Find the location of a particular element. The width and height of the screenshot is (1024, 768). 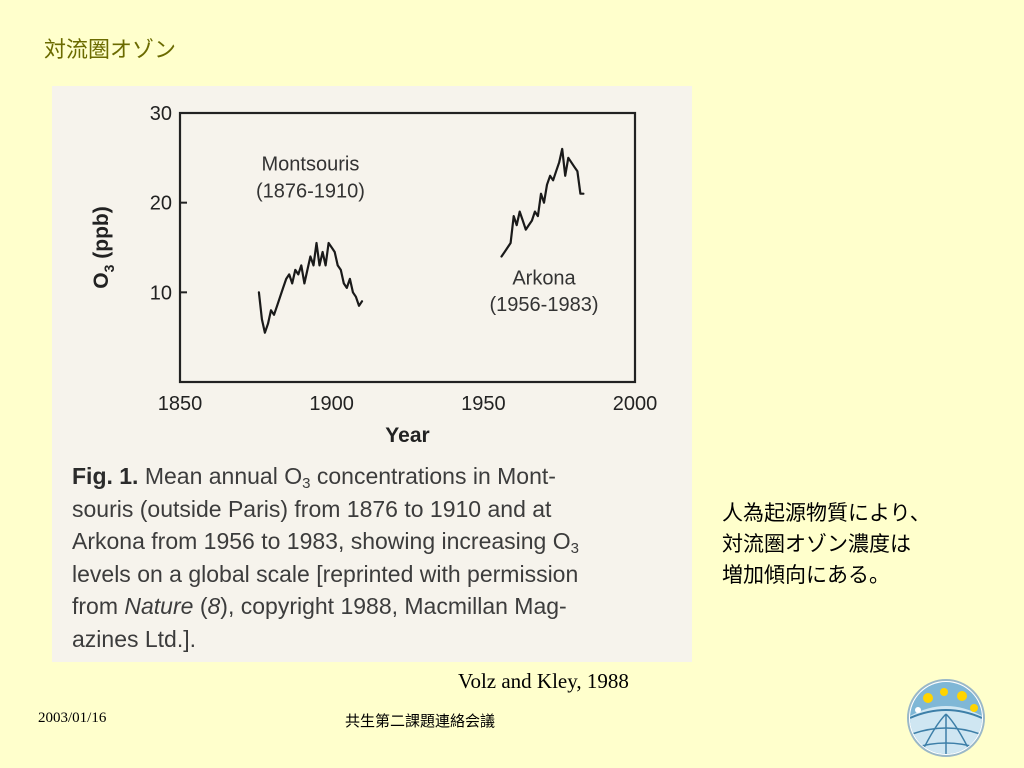

series-line-montsouris is located at coordinates (310, 287).